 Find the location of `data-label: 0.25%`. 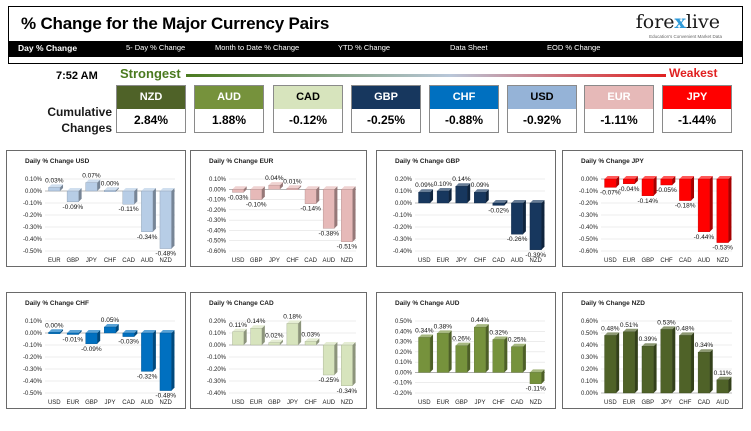

data-label: 0.25% is located at coordinates (517, 340).